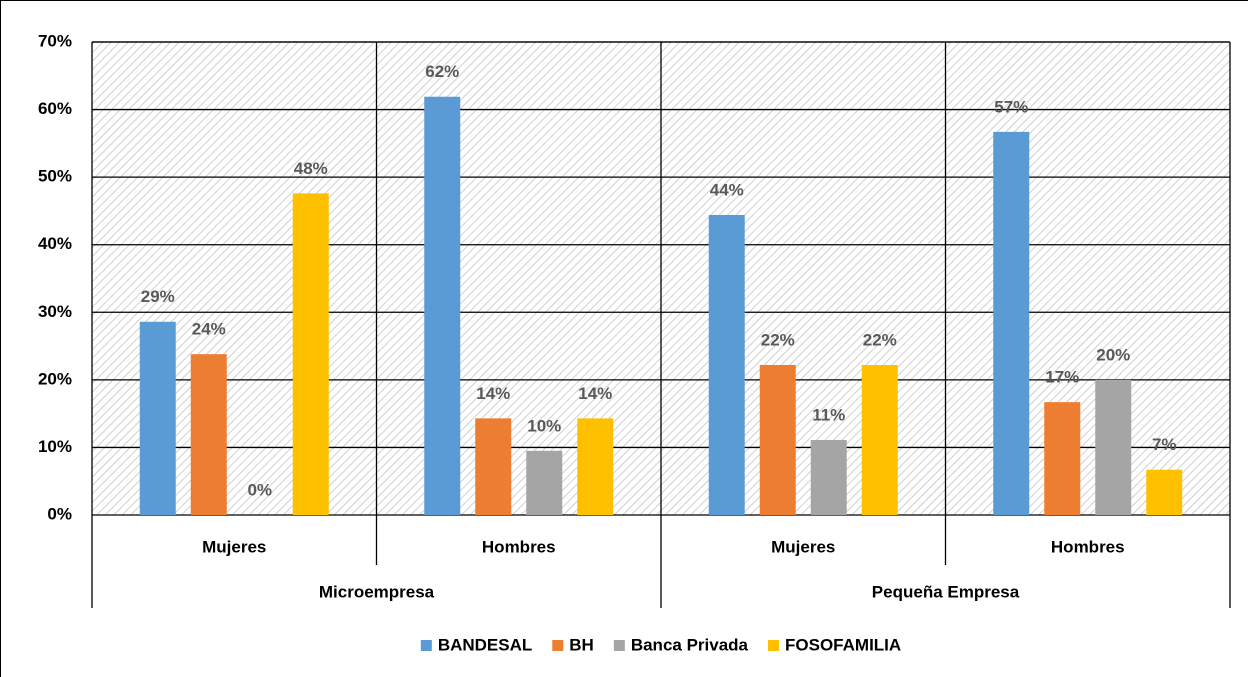  I want to click on value-label: 0%, so click(259, 489).